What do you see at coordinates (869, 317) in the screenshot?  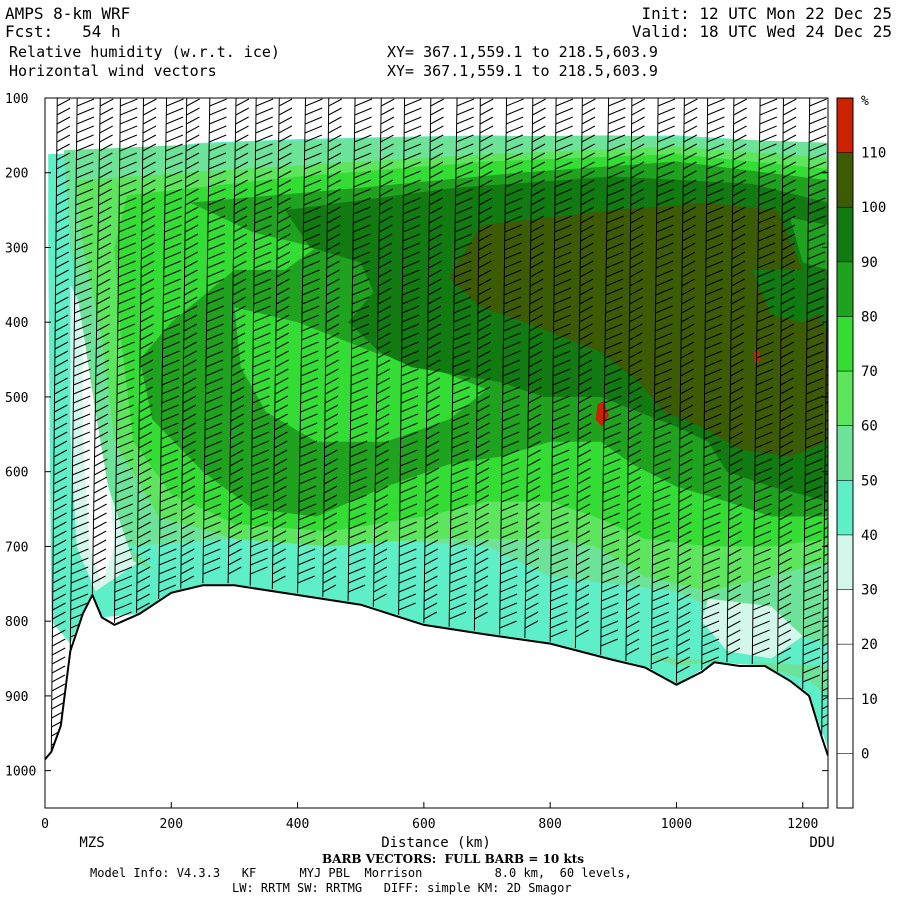 I see `colorbar-label: 80` at bounding box center [869, 317].